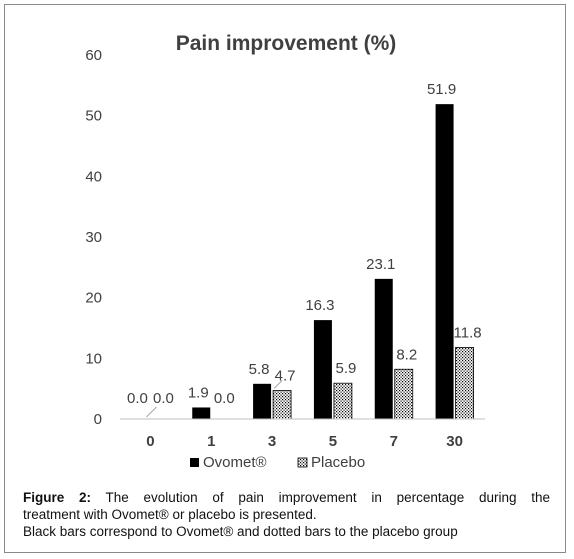 The height and width of the screenshot is (559, 574). I want to click on y-tick-label: 50, so click(93, 116).